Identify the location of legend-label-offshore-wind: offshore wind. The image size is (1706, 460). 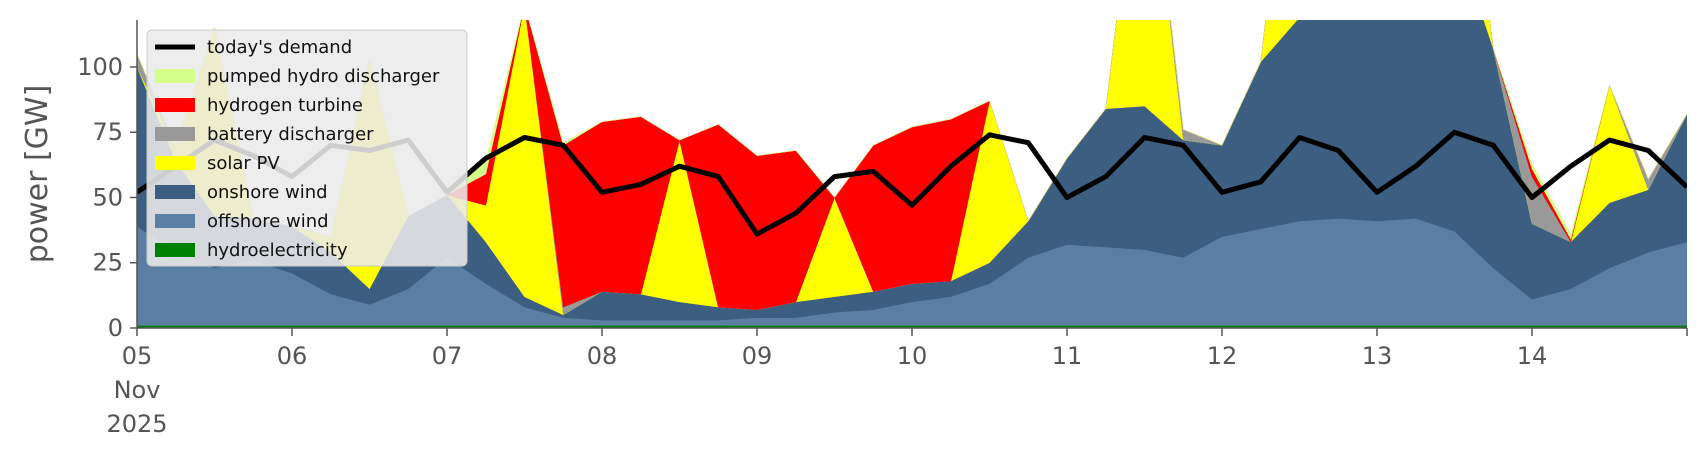
(268, 221).